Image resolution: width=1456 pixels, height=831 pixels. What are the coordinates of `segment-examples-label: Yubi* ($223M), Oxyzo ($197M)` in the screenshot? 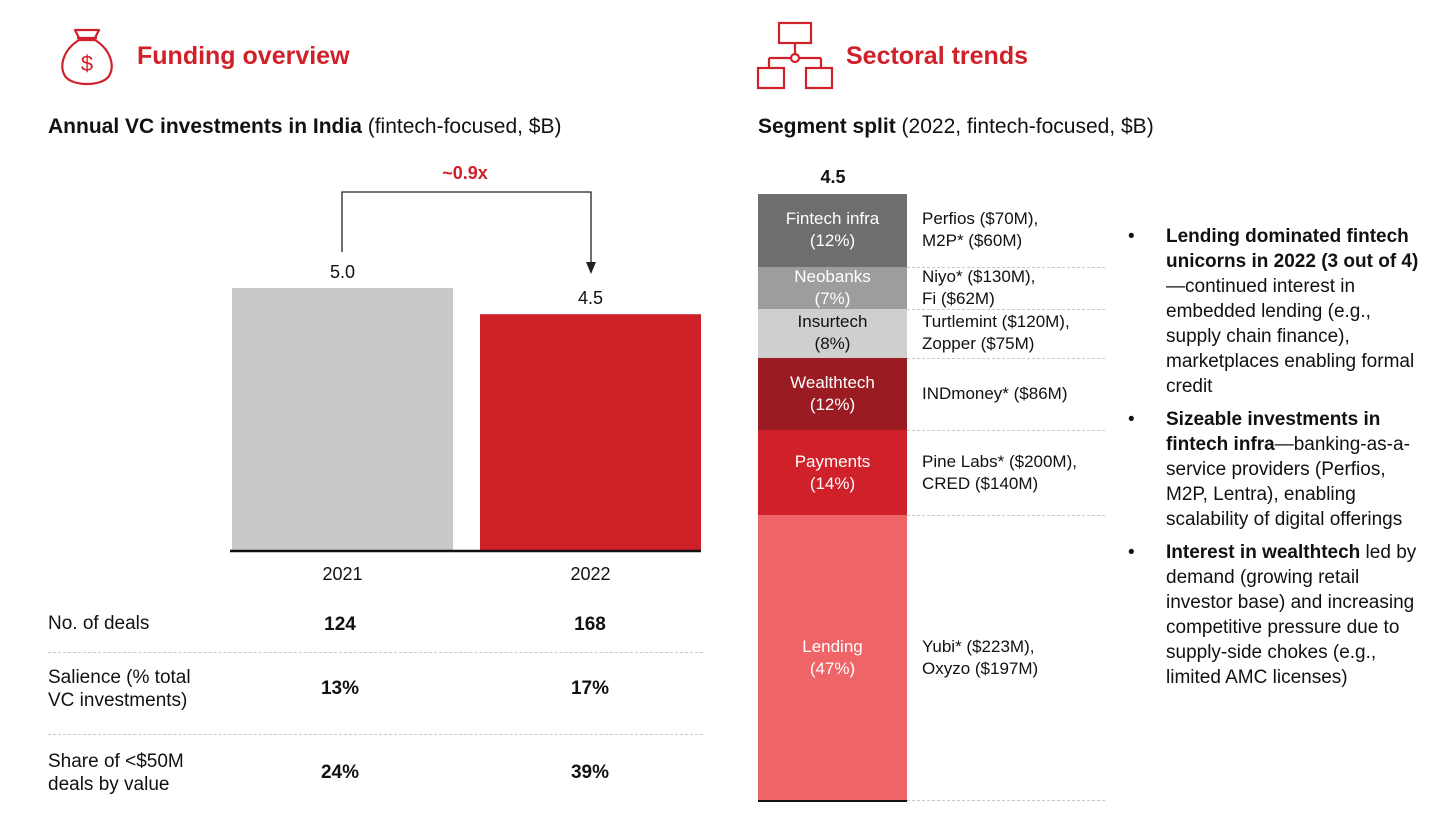 It's located at (980, 657).